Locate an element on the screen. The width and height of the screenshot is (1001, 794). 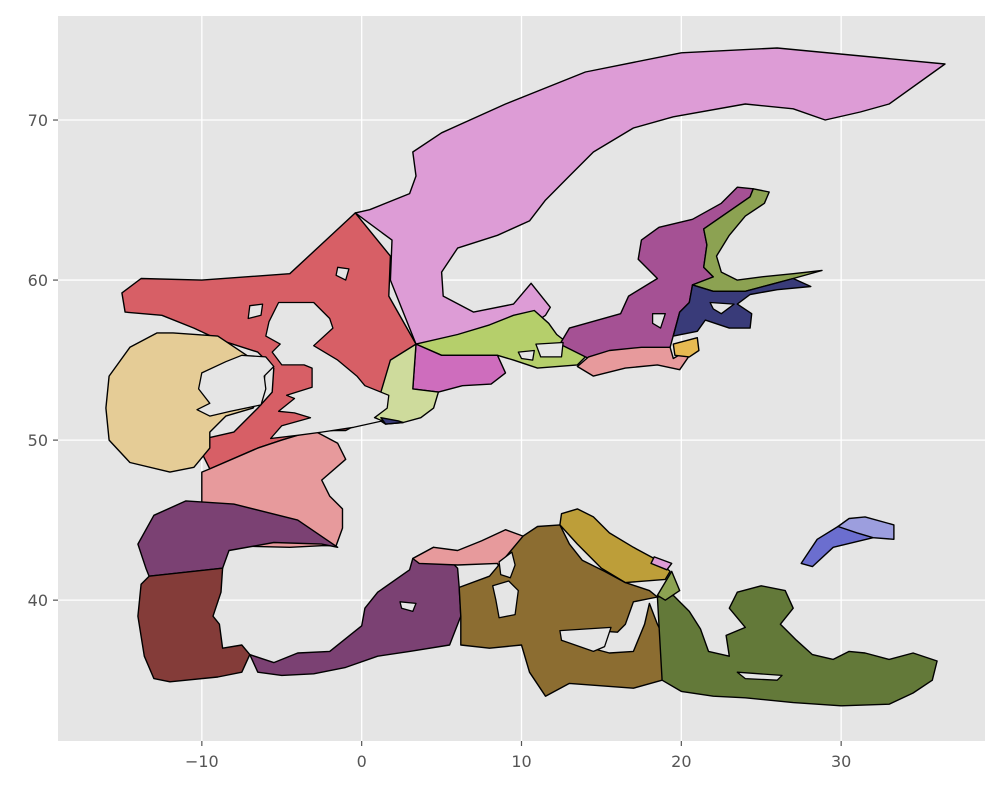
region-iberian-north-coast is located at coordinates (238, 538).